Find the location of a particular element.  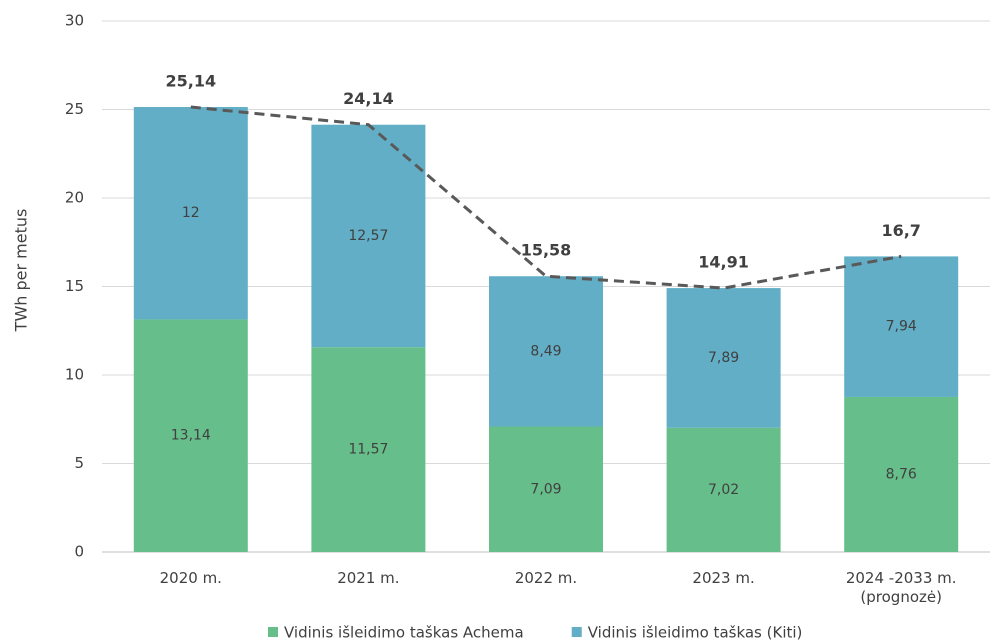

x-tick-label: 2023 m. is located at coordinates (723, 578).